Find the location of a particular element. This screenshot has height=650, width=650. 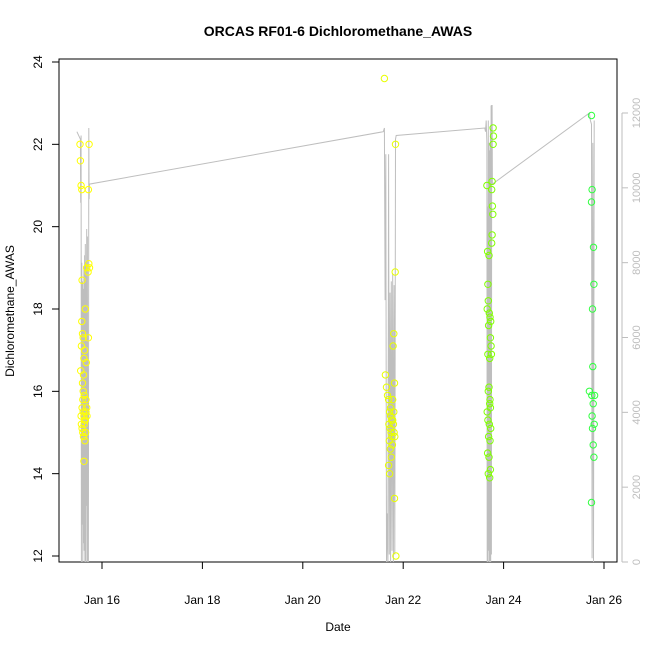

x-tick-label: Jan 16 is located at coordinates (102, 600).